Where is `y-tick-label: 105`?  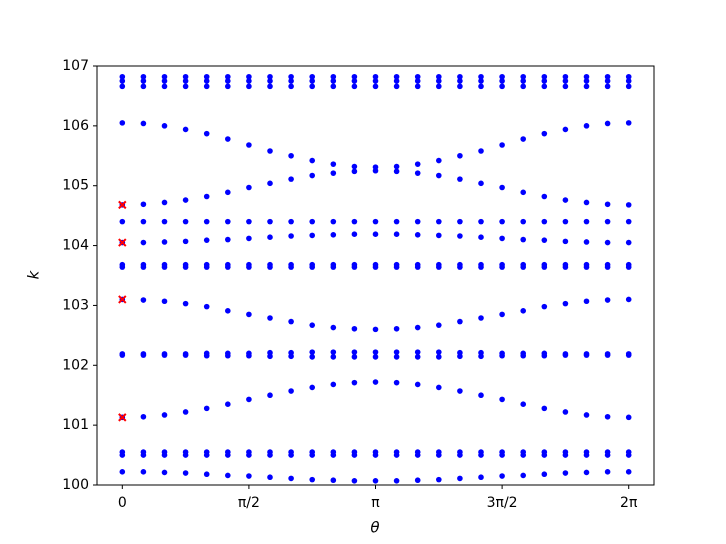
y-tick-label: 105 is located at coordinates (75, 186).